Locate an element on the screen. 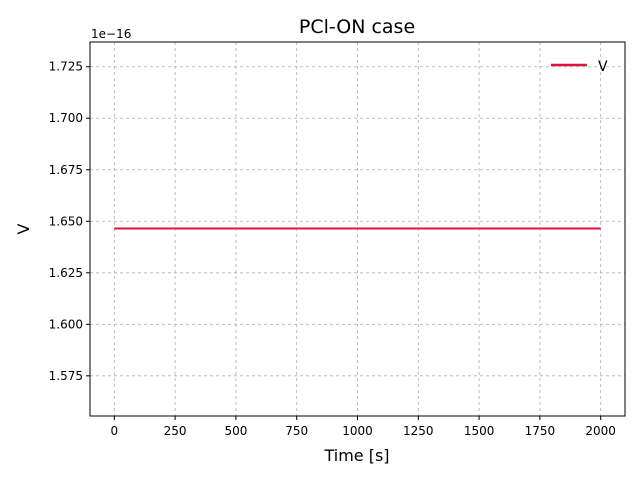 The height and width of the screenshot is (480, 640). x-tick-label: 250 is located at coordinates (175, 431).